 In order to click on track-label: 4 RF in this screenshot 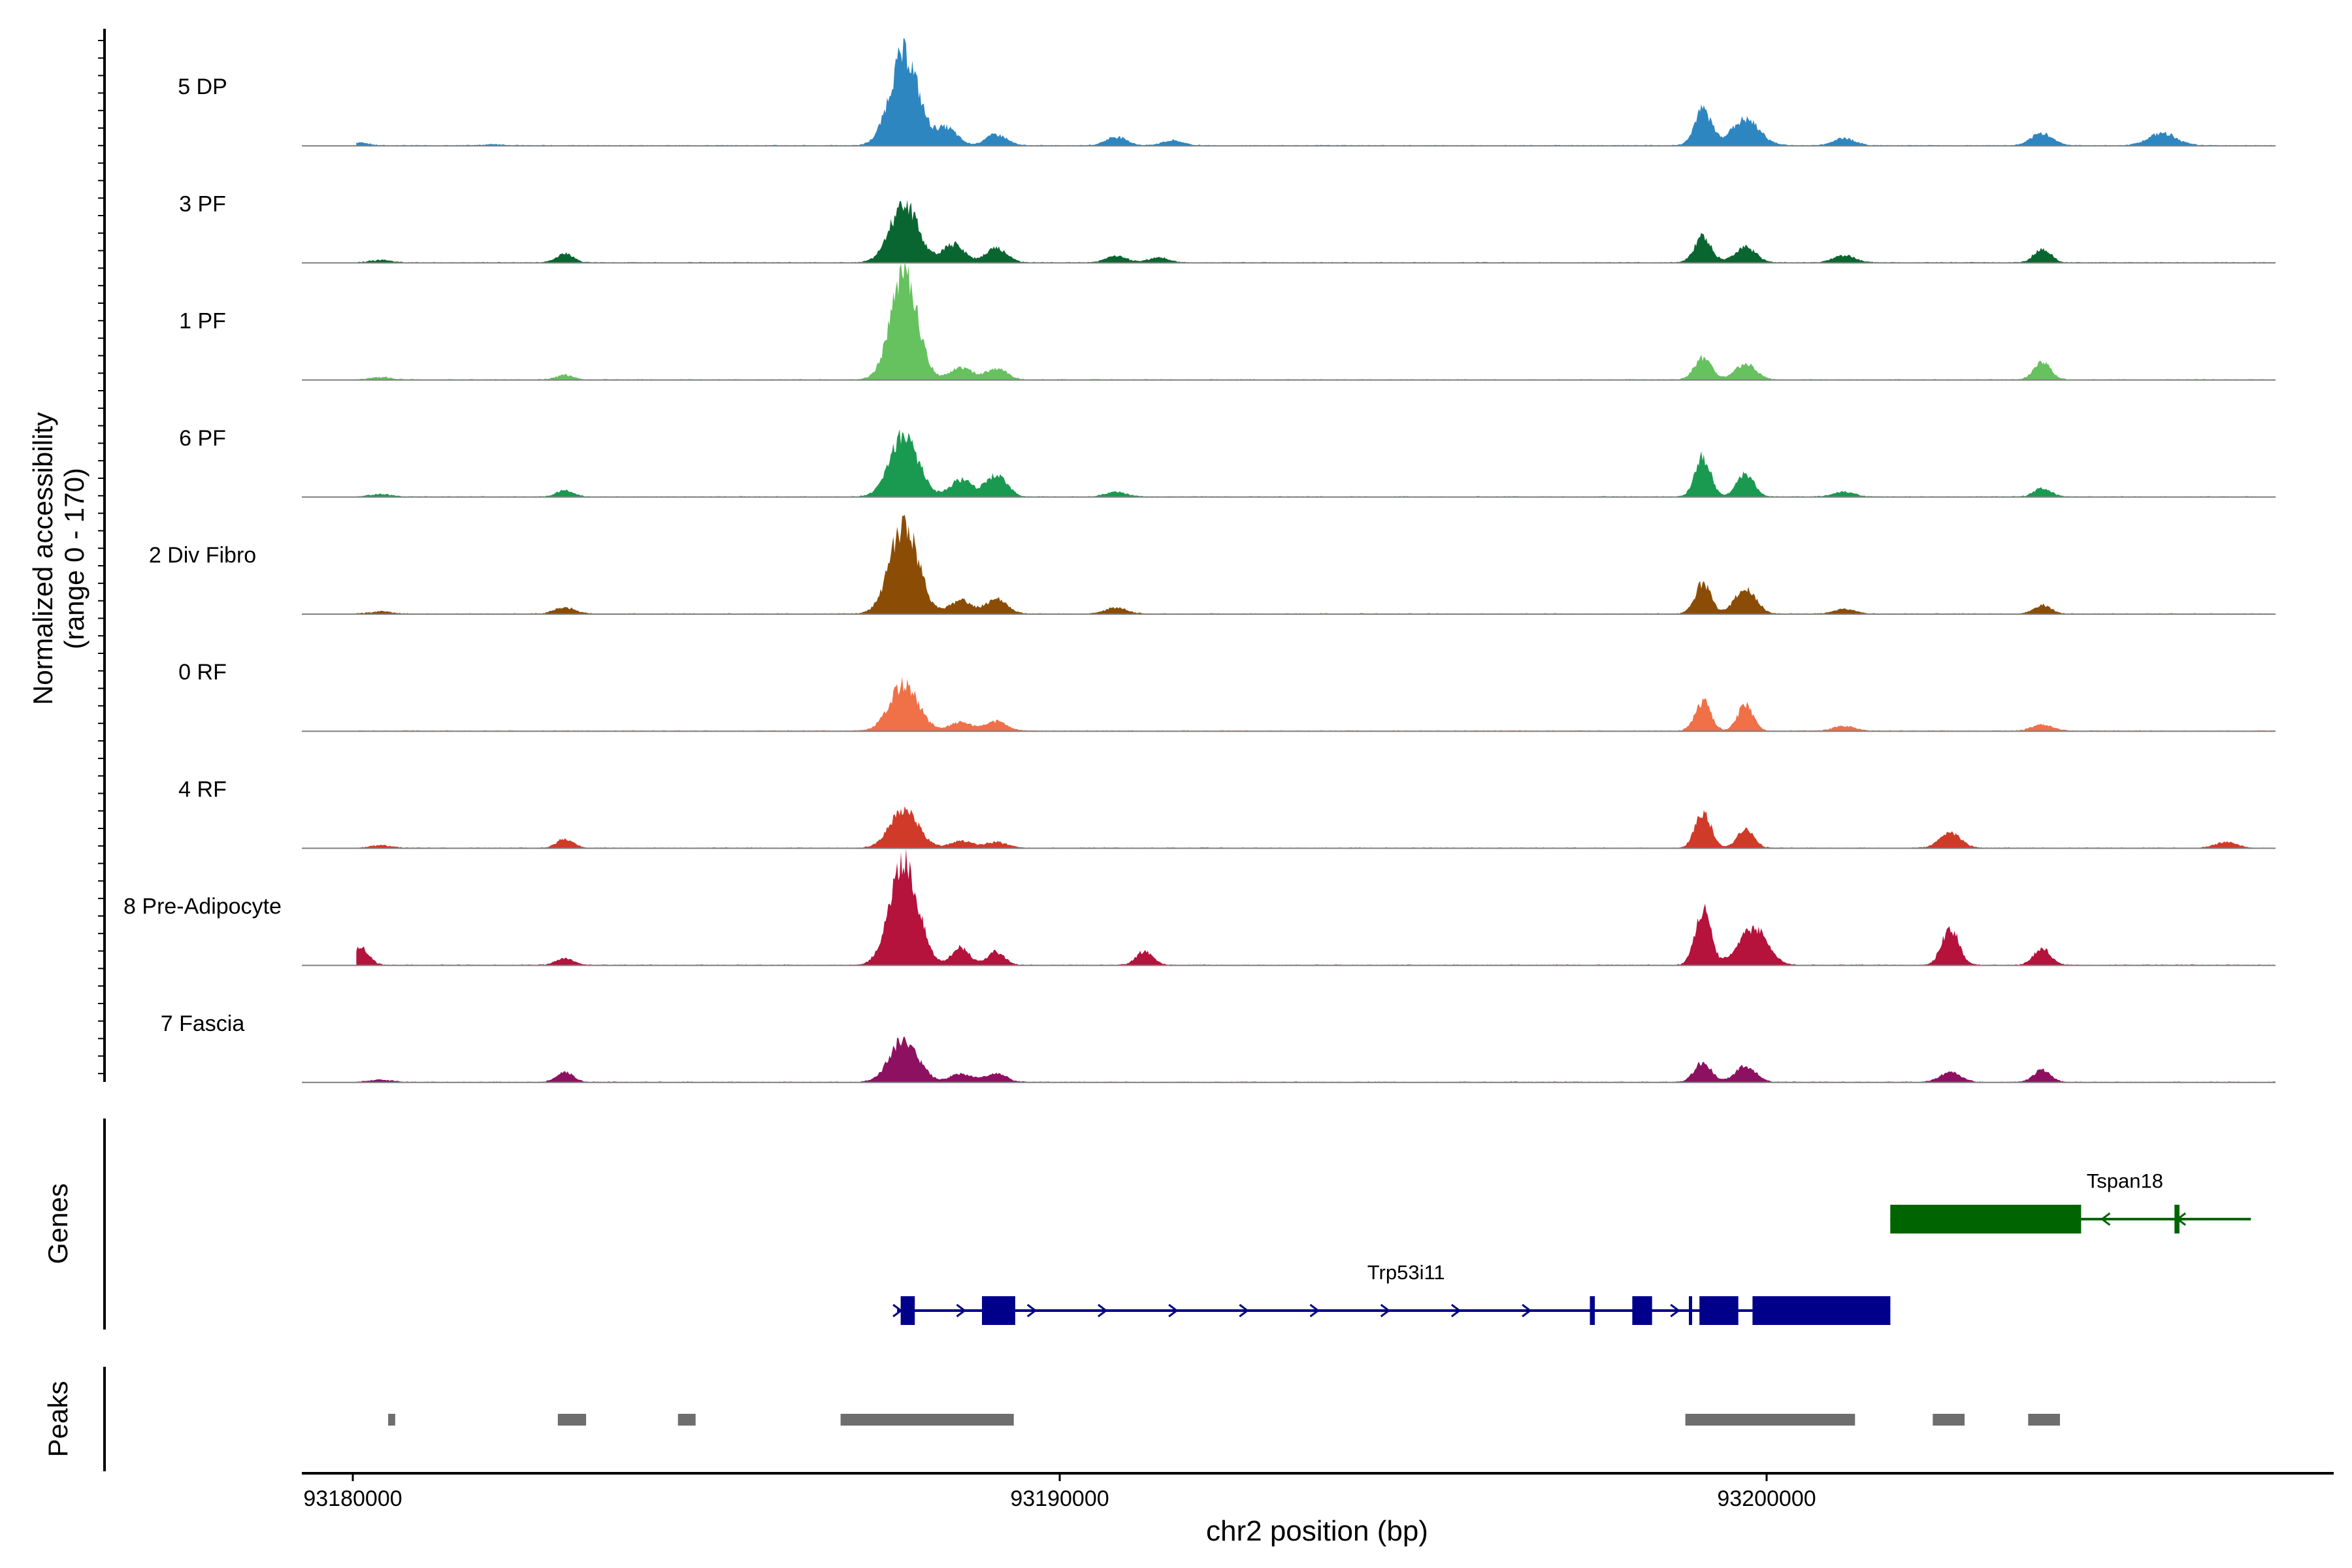, I will do `click(202, 789)`.